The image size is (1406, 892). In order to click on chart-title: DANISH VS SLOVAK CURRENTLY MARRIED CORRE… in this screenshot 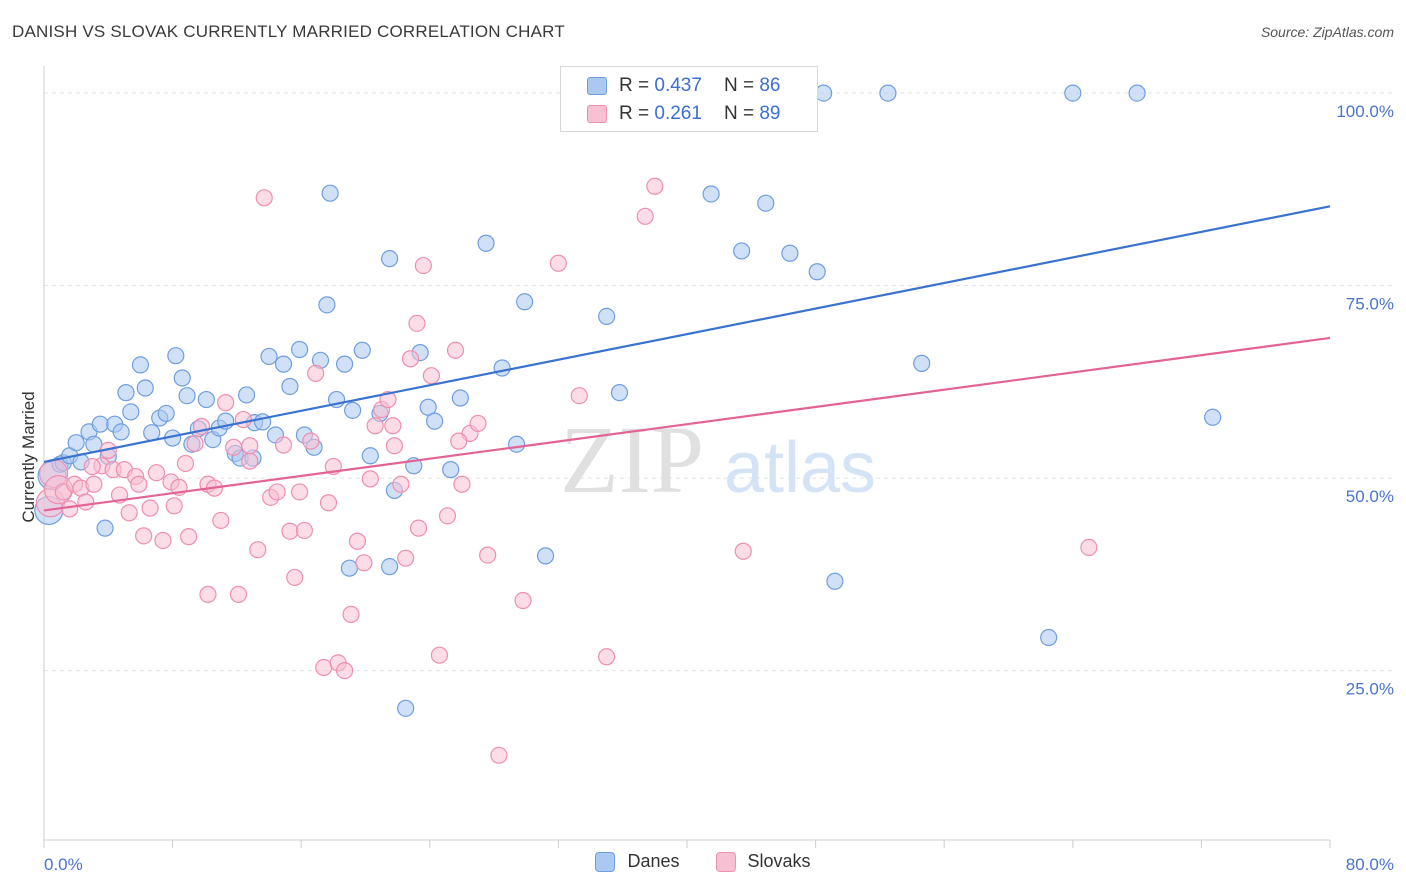, I will do `click(288, 31)`.